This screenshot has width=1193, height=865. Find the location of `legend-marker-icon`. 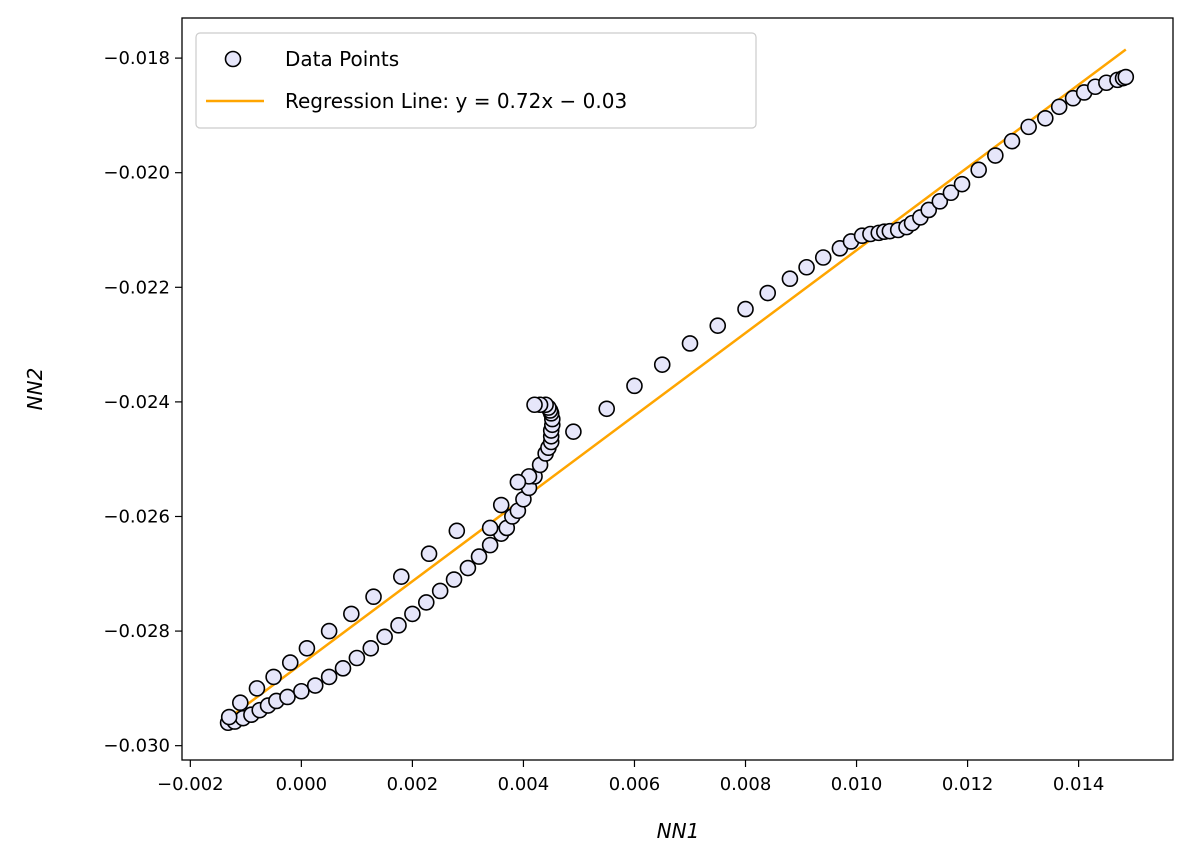

legend-marker-icon is located at coordinates (233, 59).